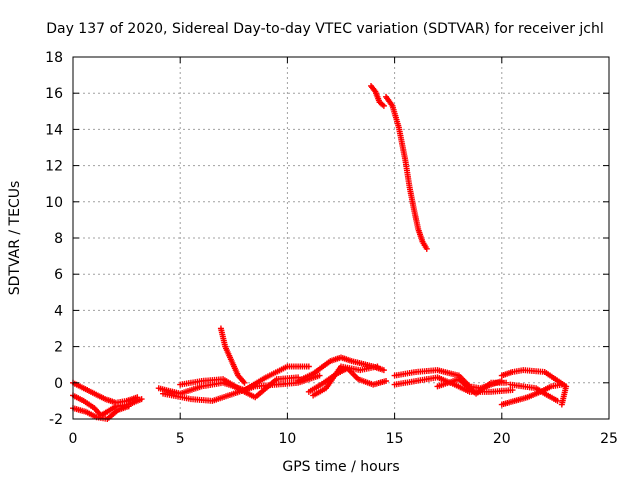 Image resolution: width=640 pixels, height=480 pixels. What do you see at coordinates (54, 203) in the screenshot?
I see `y-tick-label: 10` at bounding box center [54, 203].